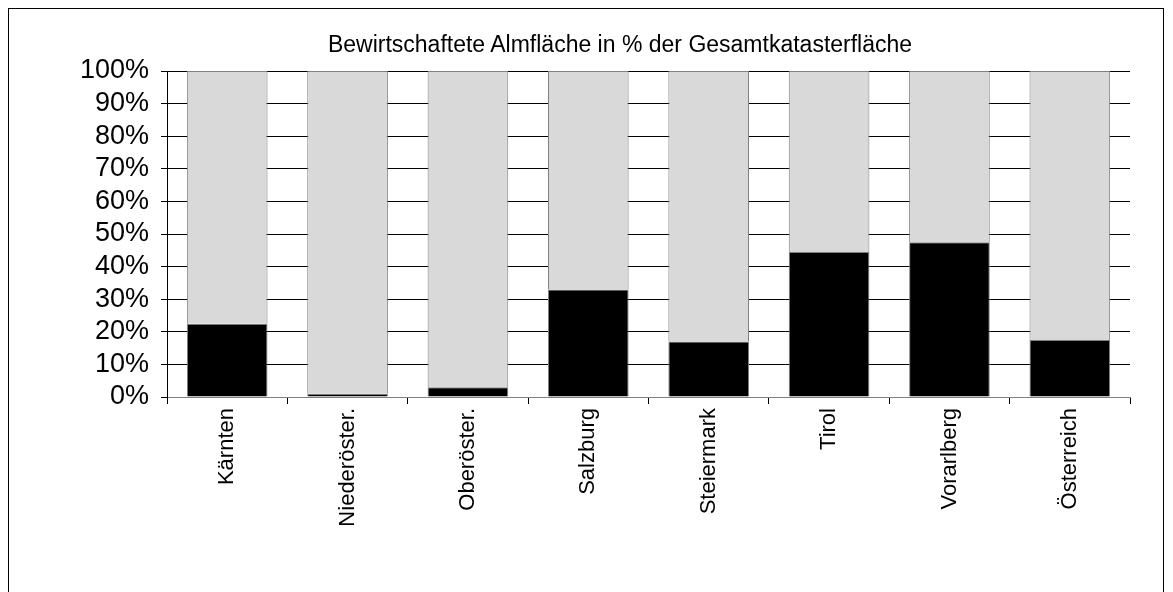  I want to click on x-tick-label: Salzburg, so click(587, 451).